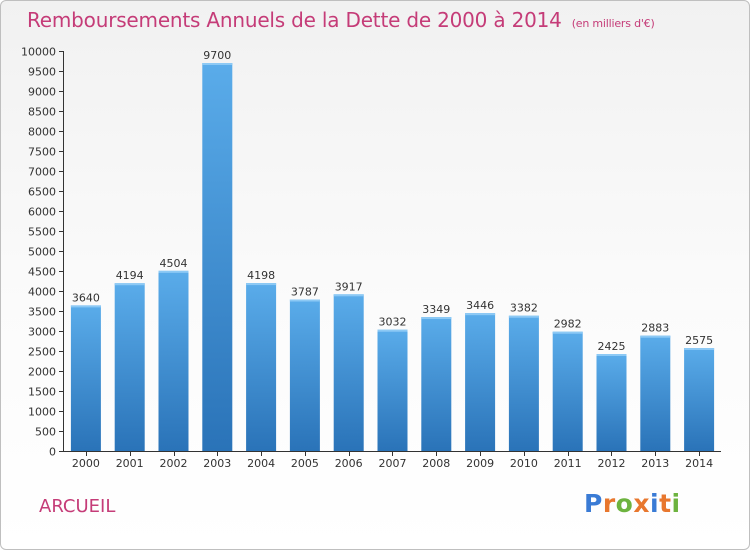 Image resolution: width=750 pixels, height=550 pixels. Describe the element at coordinates (42, 372) in the screenshot. I see `y-tick-label: 2000` at that location.